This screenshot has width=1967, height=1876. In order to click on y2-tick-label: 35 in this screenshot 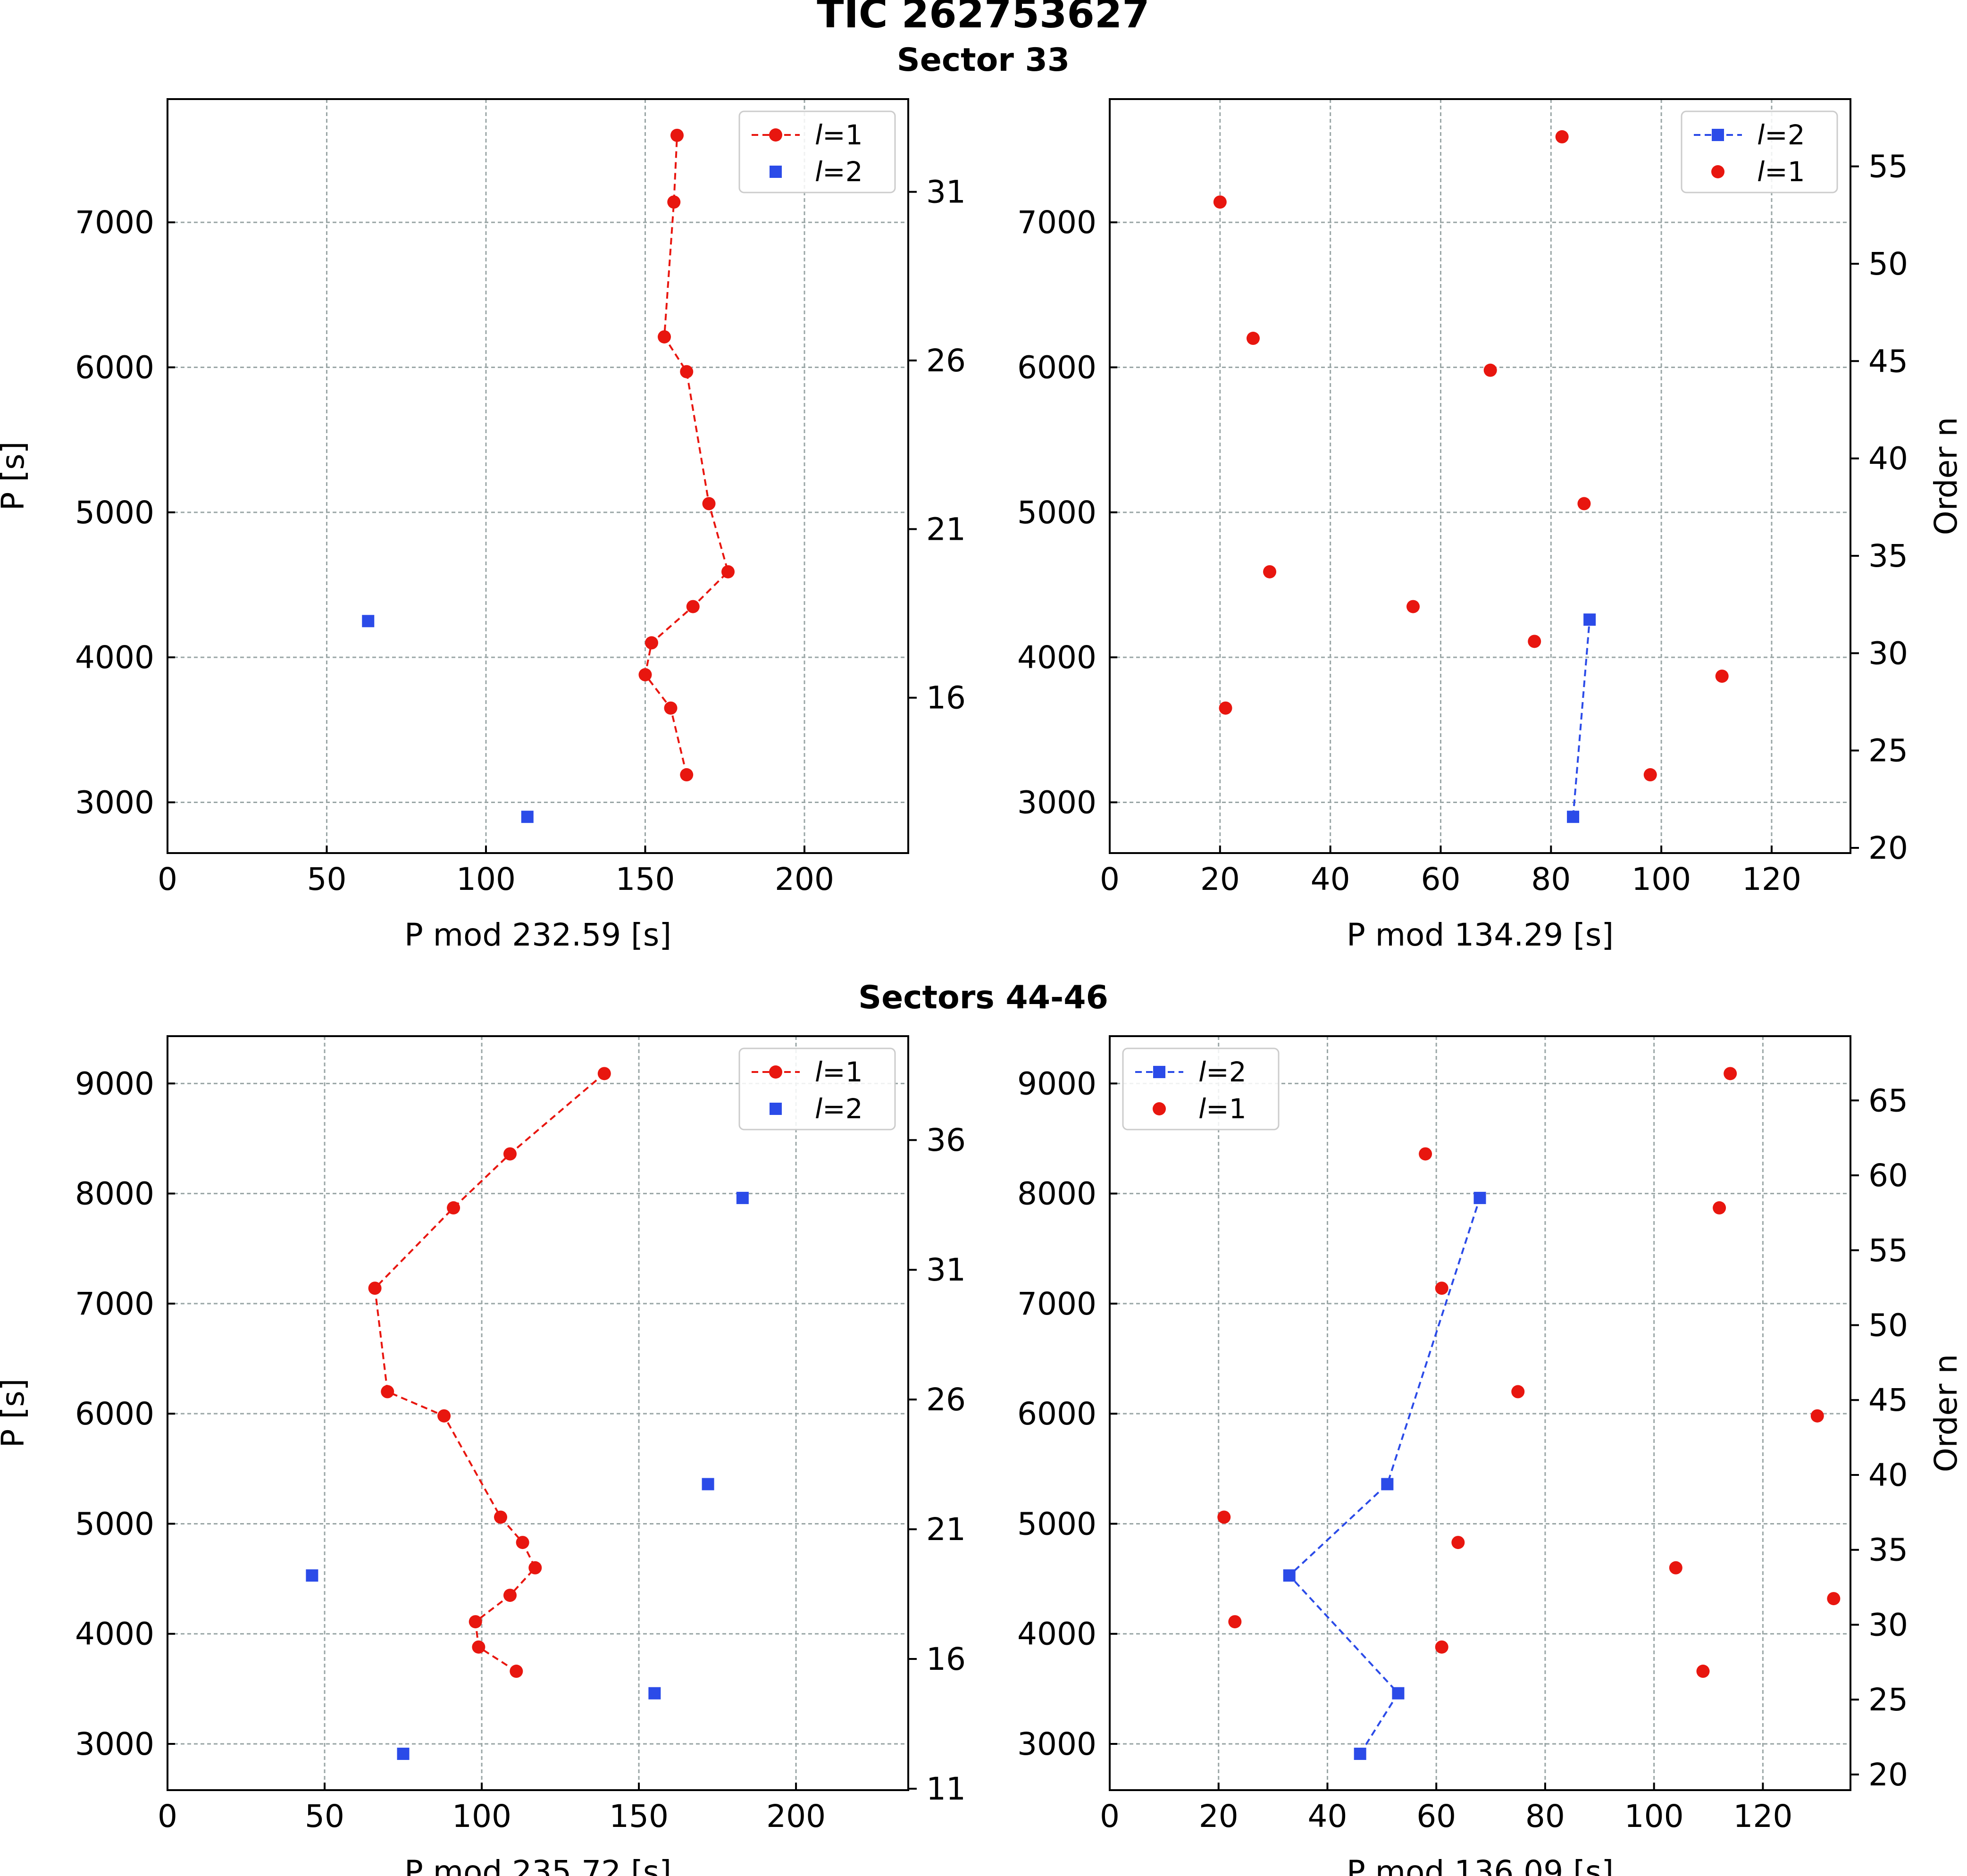, I will do `click(1888, 556)`.